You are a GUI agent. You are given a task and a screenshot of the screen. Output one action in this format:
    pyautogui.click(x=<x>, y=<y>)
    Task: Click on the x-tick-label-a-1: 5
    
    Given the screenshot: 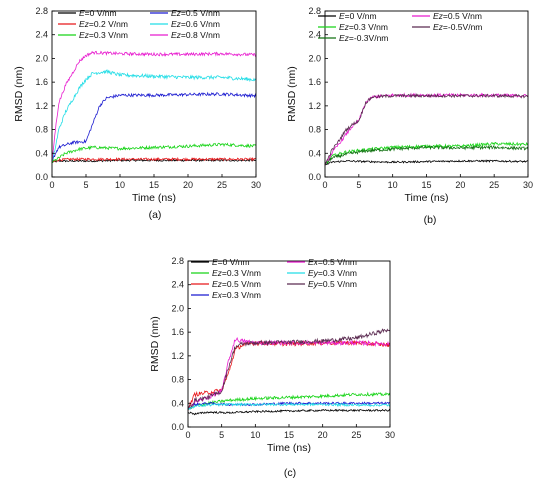 What is the action you would take?
    pyautogui.click(x=85, y=185)
    